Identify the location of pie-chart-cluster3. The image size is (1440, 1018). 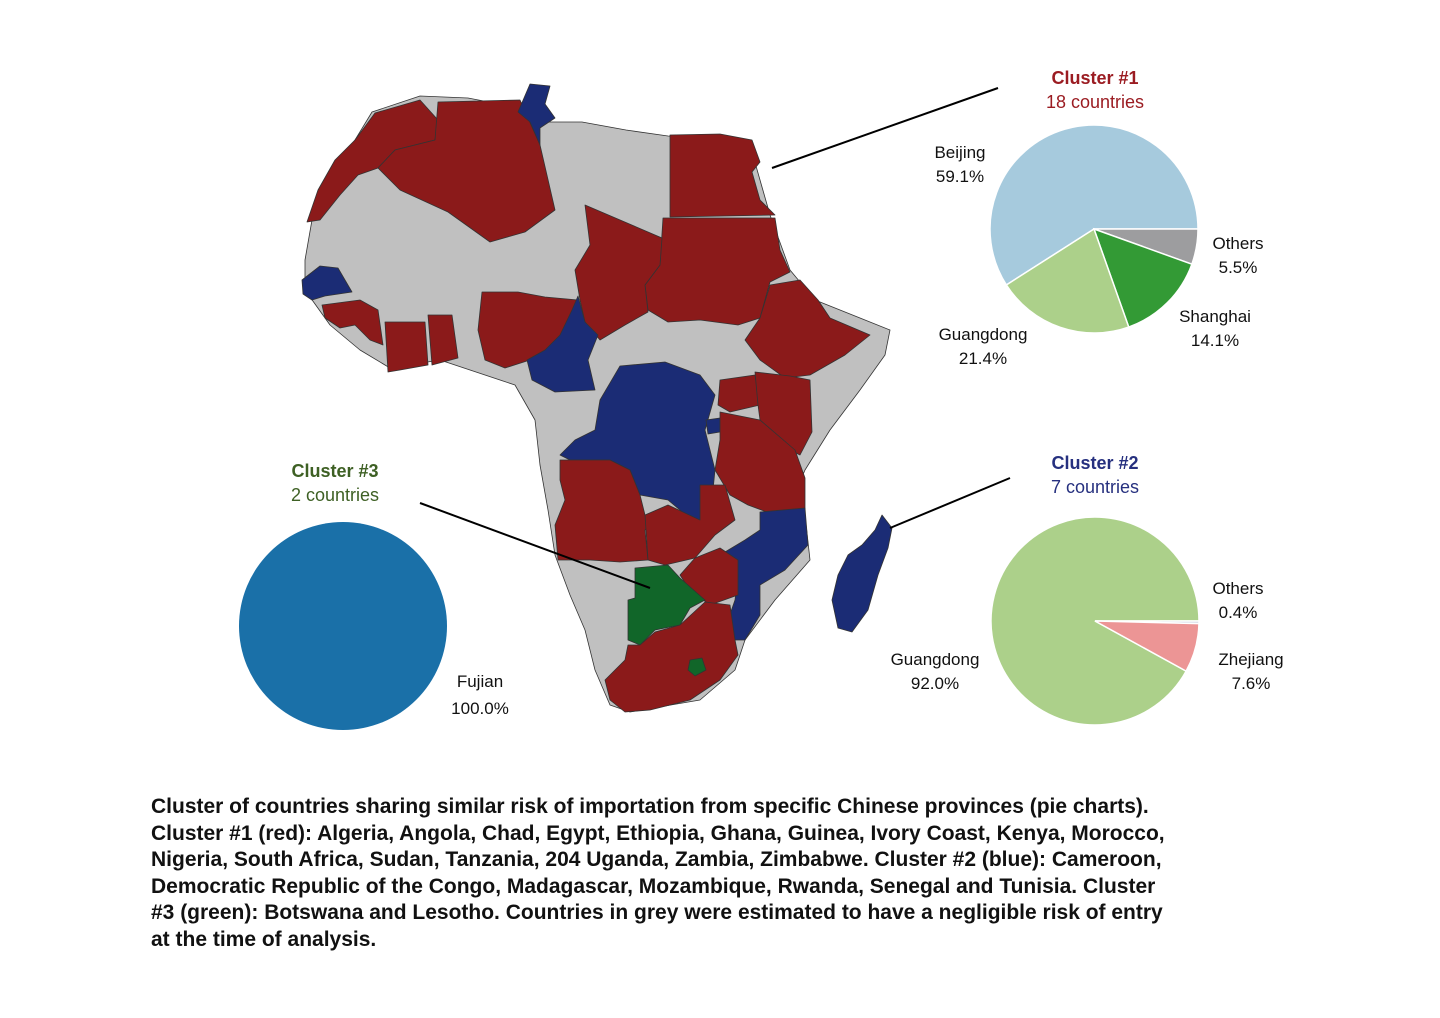
(343, 626).